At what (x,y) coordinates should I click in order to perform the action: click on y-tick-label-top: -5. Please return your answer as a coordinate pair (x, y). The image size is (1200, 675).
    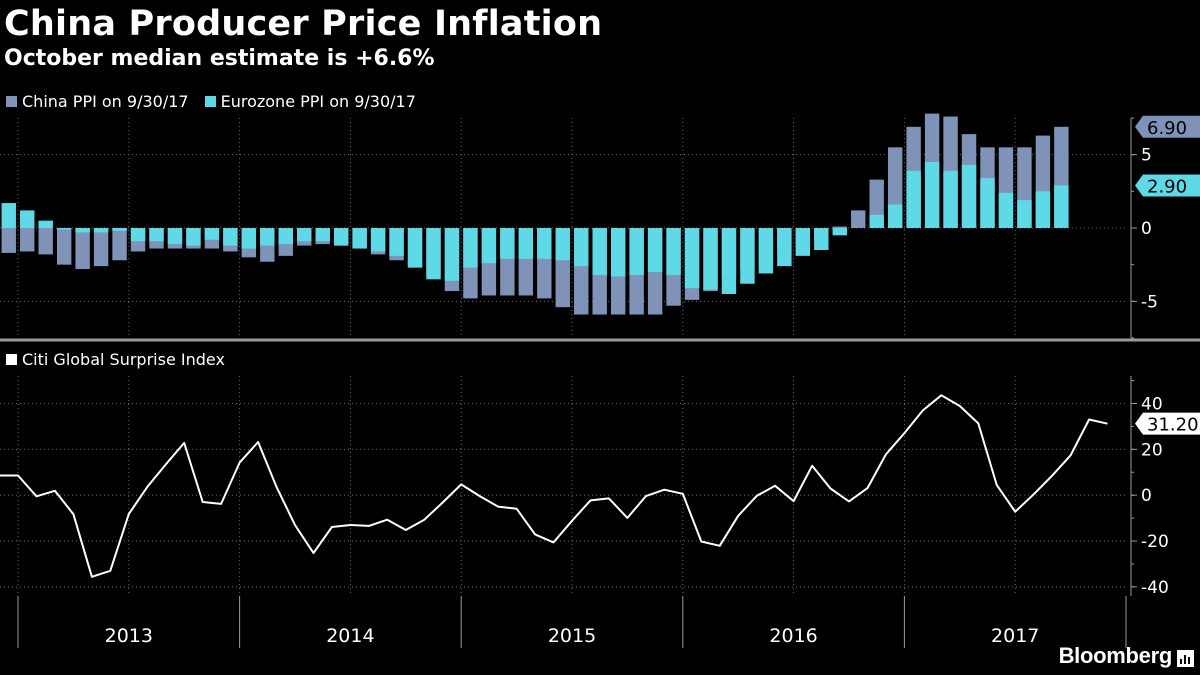
    Looking at the image, I should click on (1149, 302).